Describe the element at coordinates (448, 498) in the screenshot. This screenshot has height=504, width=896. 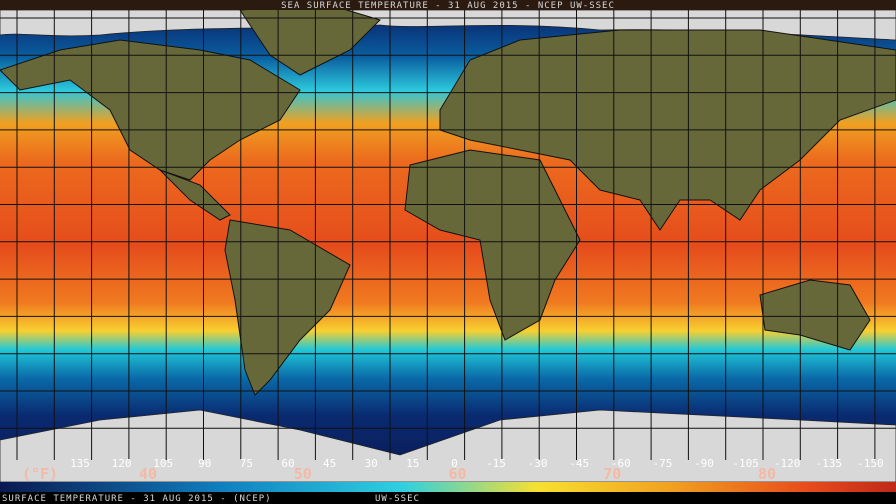
I see `footer-bar` at that location.